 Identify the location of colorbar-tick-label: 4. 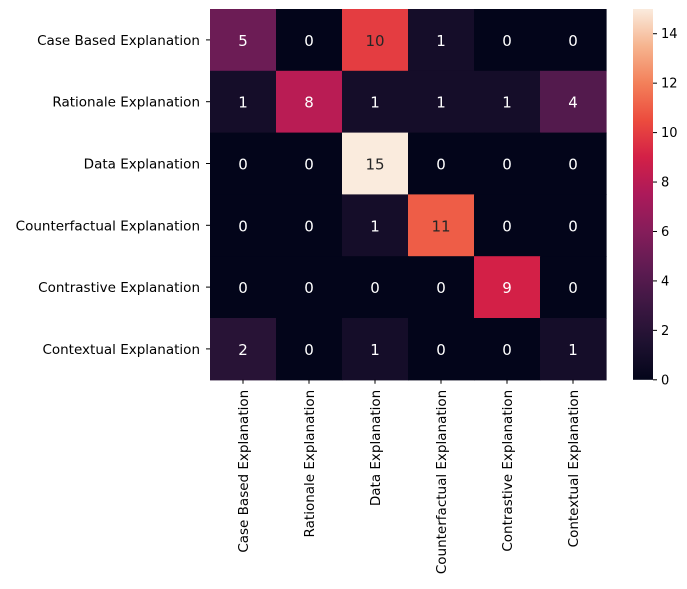
(665, 281).